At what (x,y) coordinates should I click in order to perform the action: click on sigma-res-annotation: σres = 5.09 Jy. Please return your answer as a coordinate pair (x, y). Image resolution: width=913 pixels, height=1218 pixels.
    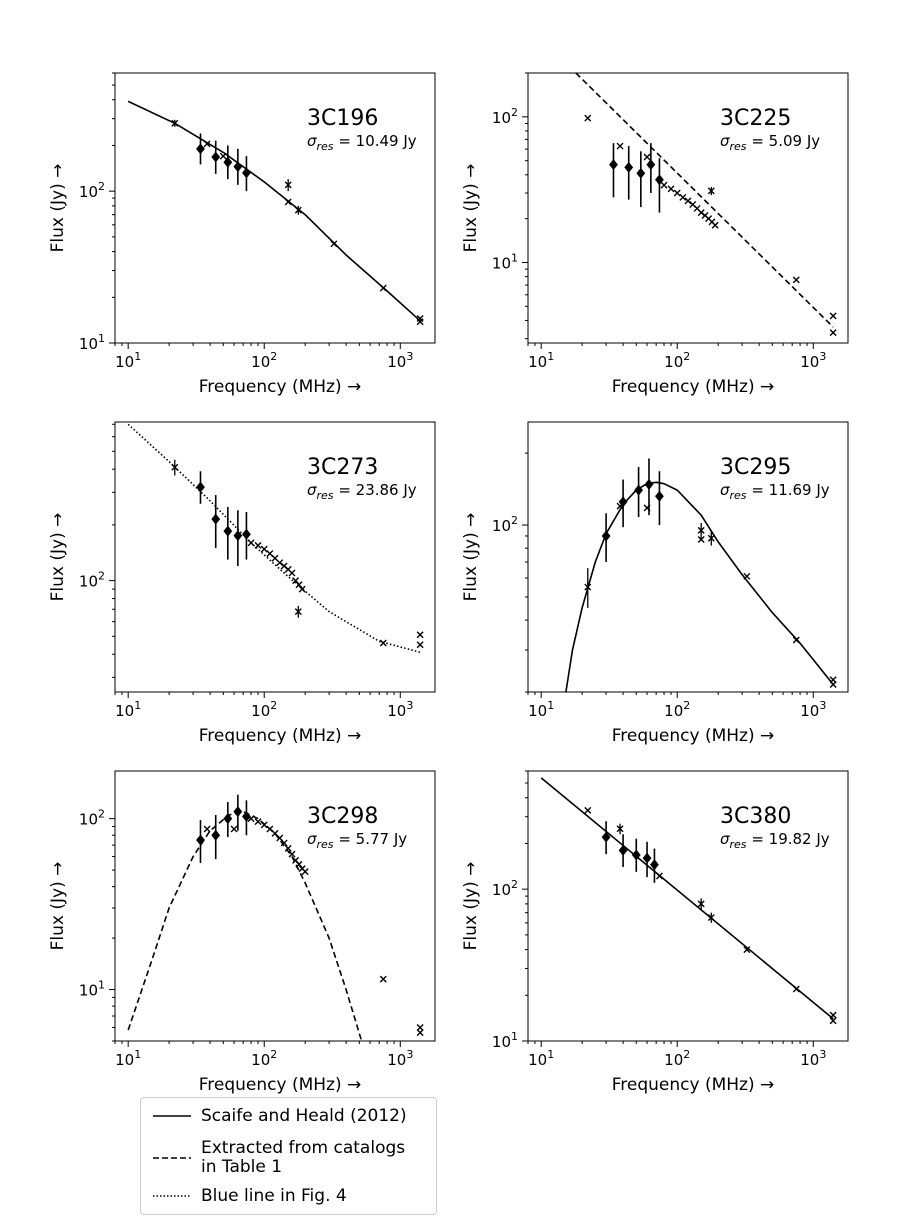
    Looking at the image, I should click on (770, 142).